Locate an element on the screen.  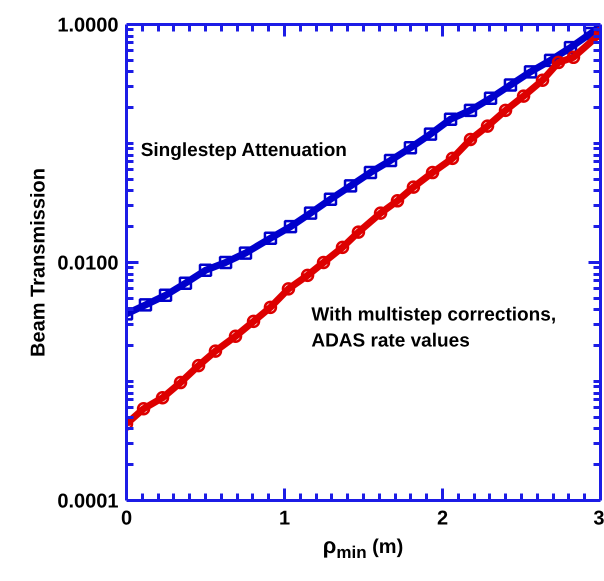
y-axis-title: Beam Transmission is located at coordinates (38, 262).